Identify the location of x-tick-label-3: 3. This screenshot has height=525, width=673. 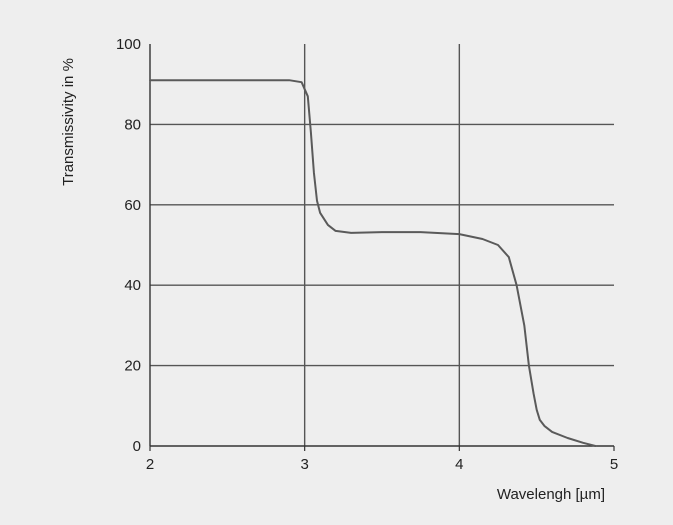
(304, 464).